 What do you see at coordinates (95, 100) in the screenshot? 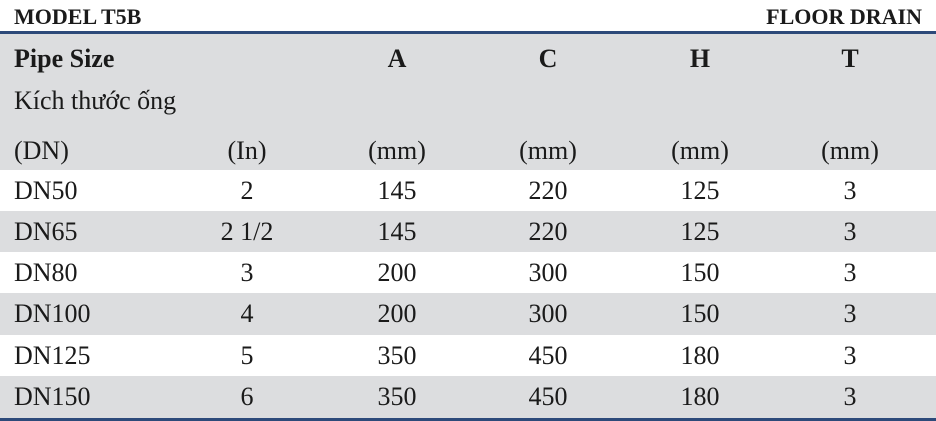
I see `subtitle: Kích thước ống` at bounding box center [95, 100].